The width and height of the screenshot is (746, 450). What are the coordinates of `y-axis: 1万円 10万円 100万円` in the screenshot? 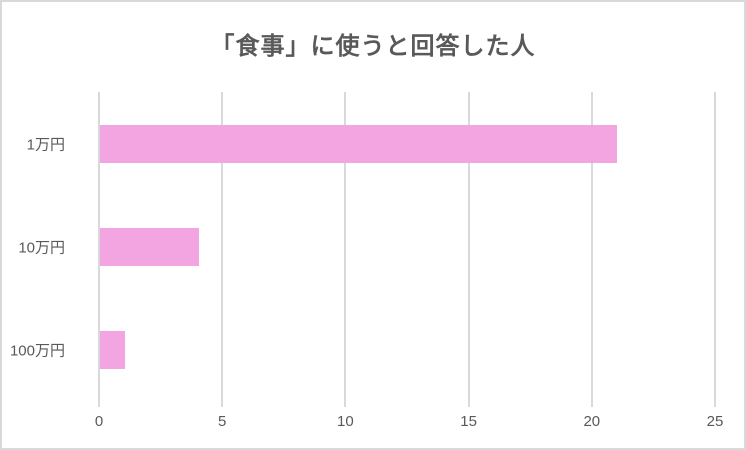 It's located at (42, 247).